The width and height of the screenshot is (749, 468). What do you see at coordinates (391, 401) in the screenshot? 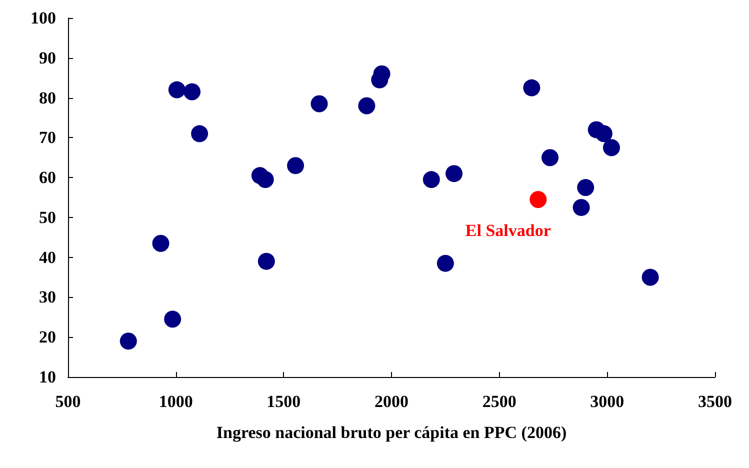
I see `x-tick-label: 2000` at bounding box center [391, 401].